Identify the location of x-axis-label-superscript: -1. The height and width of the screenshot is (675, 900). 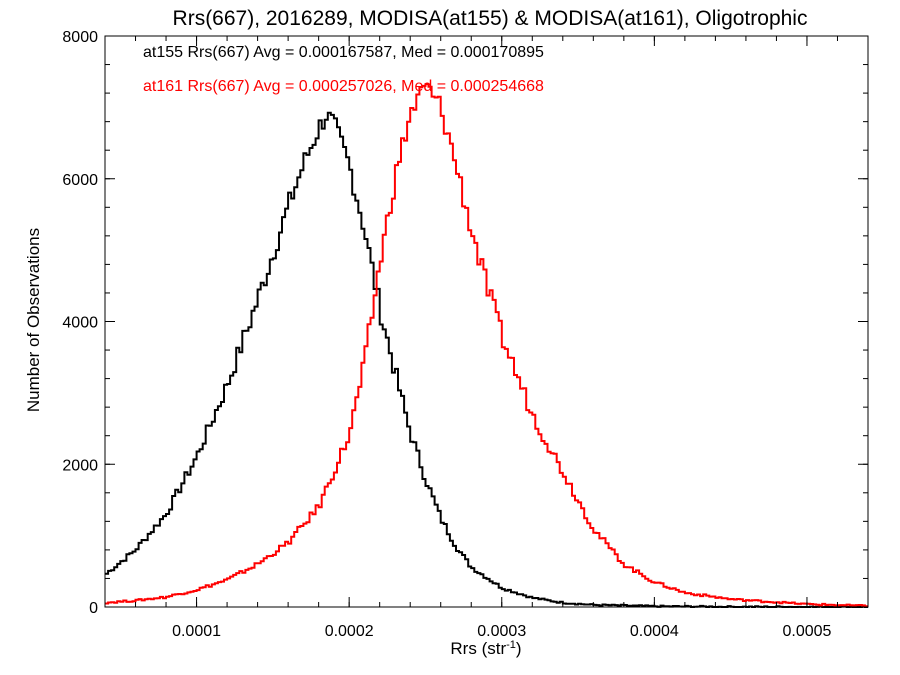
(511, 645).